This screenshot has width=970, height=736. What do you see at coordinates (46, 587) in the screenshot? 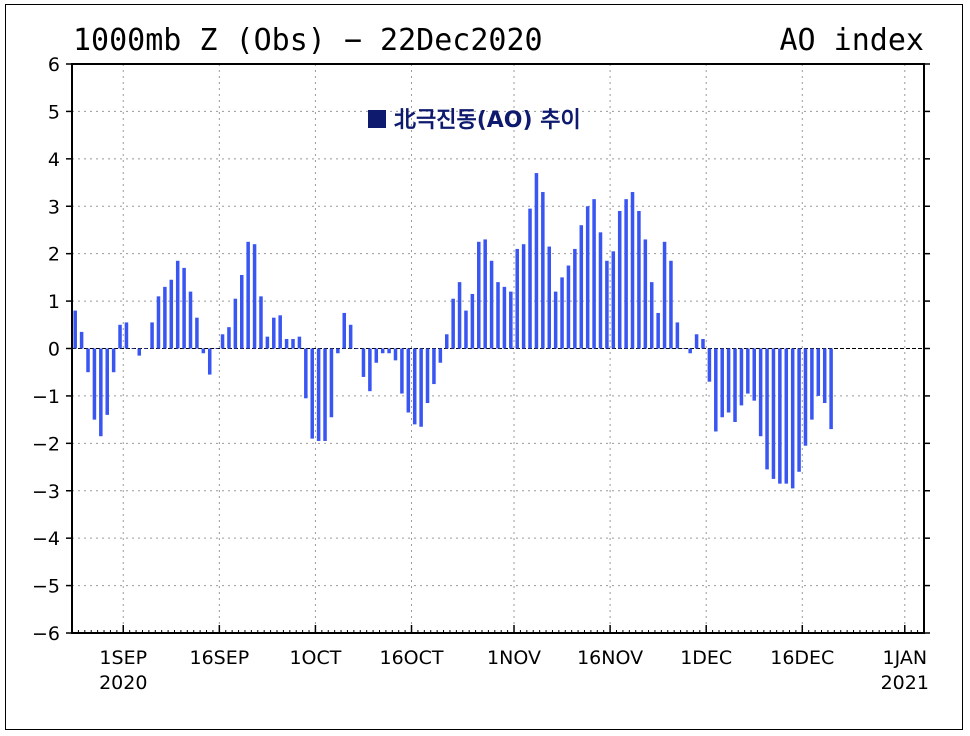
I see `y-tick-label: −5` at bounding box center [46, 587].